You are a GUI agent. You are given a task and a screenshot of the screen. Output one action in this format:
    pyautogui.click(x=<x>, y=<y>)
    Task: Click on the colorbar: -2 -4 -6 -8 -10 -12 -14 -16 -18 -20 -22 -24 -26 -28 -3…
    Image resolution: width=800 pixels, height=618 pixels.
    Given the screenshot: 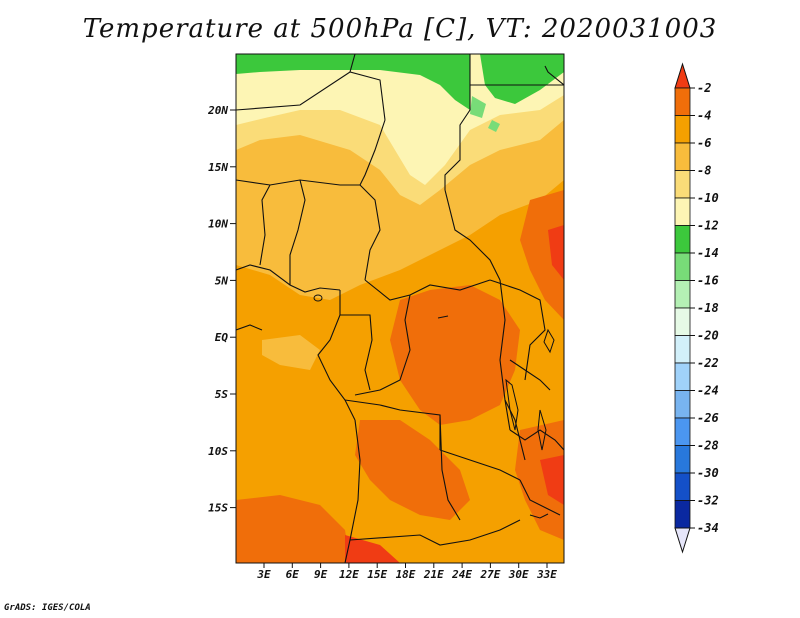 What is the action you would take?
    pyautogui.click(x=696, y=308)
    